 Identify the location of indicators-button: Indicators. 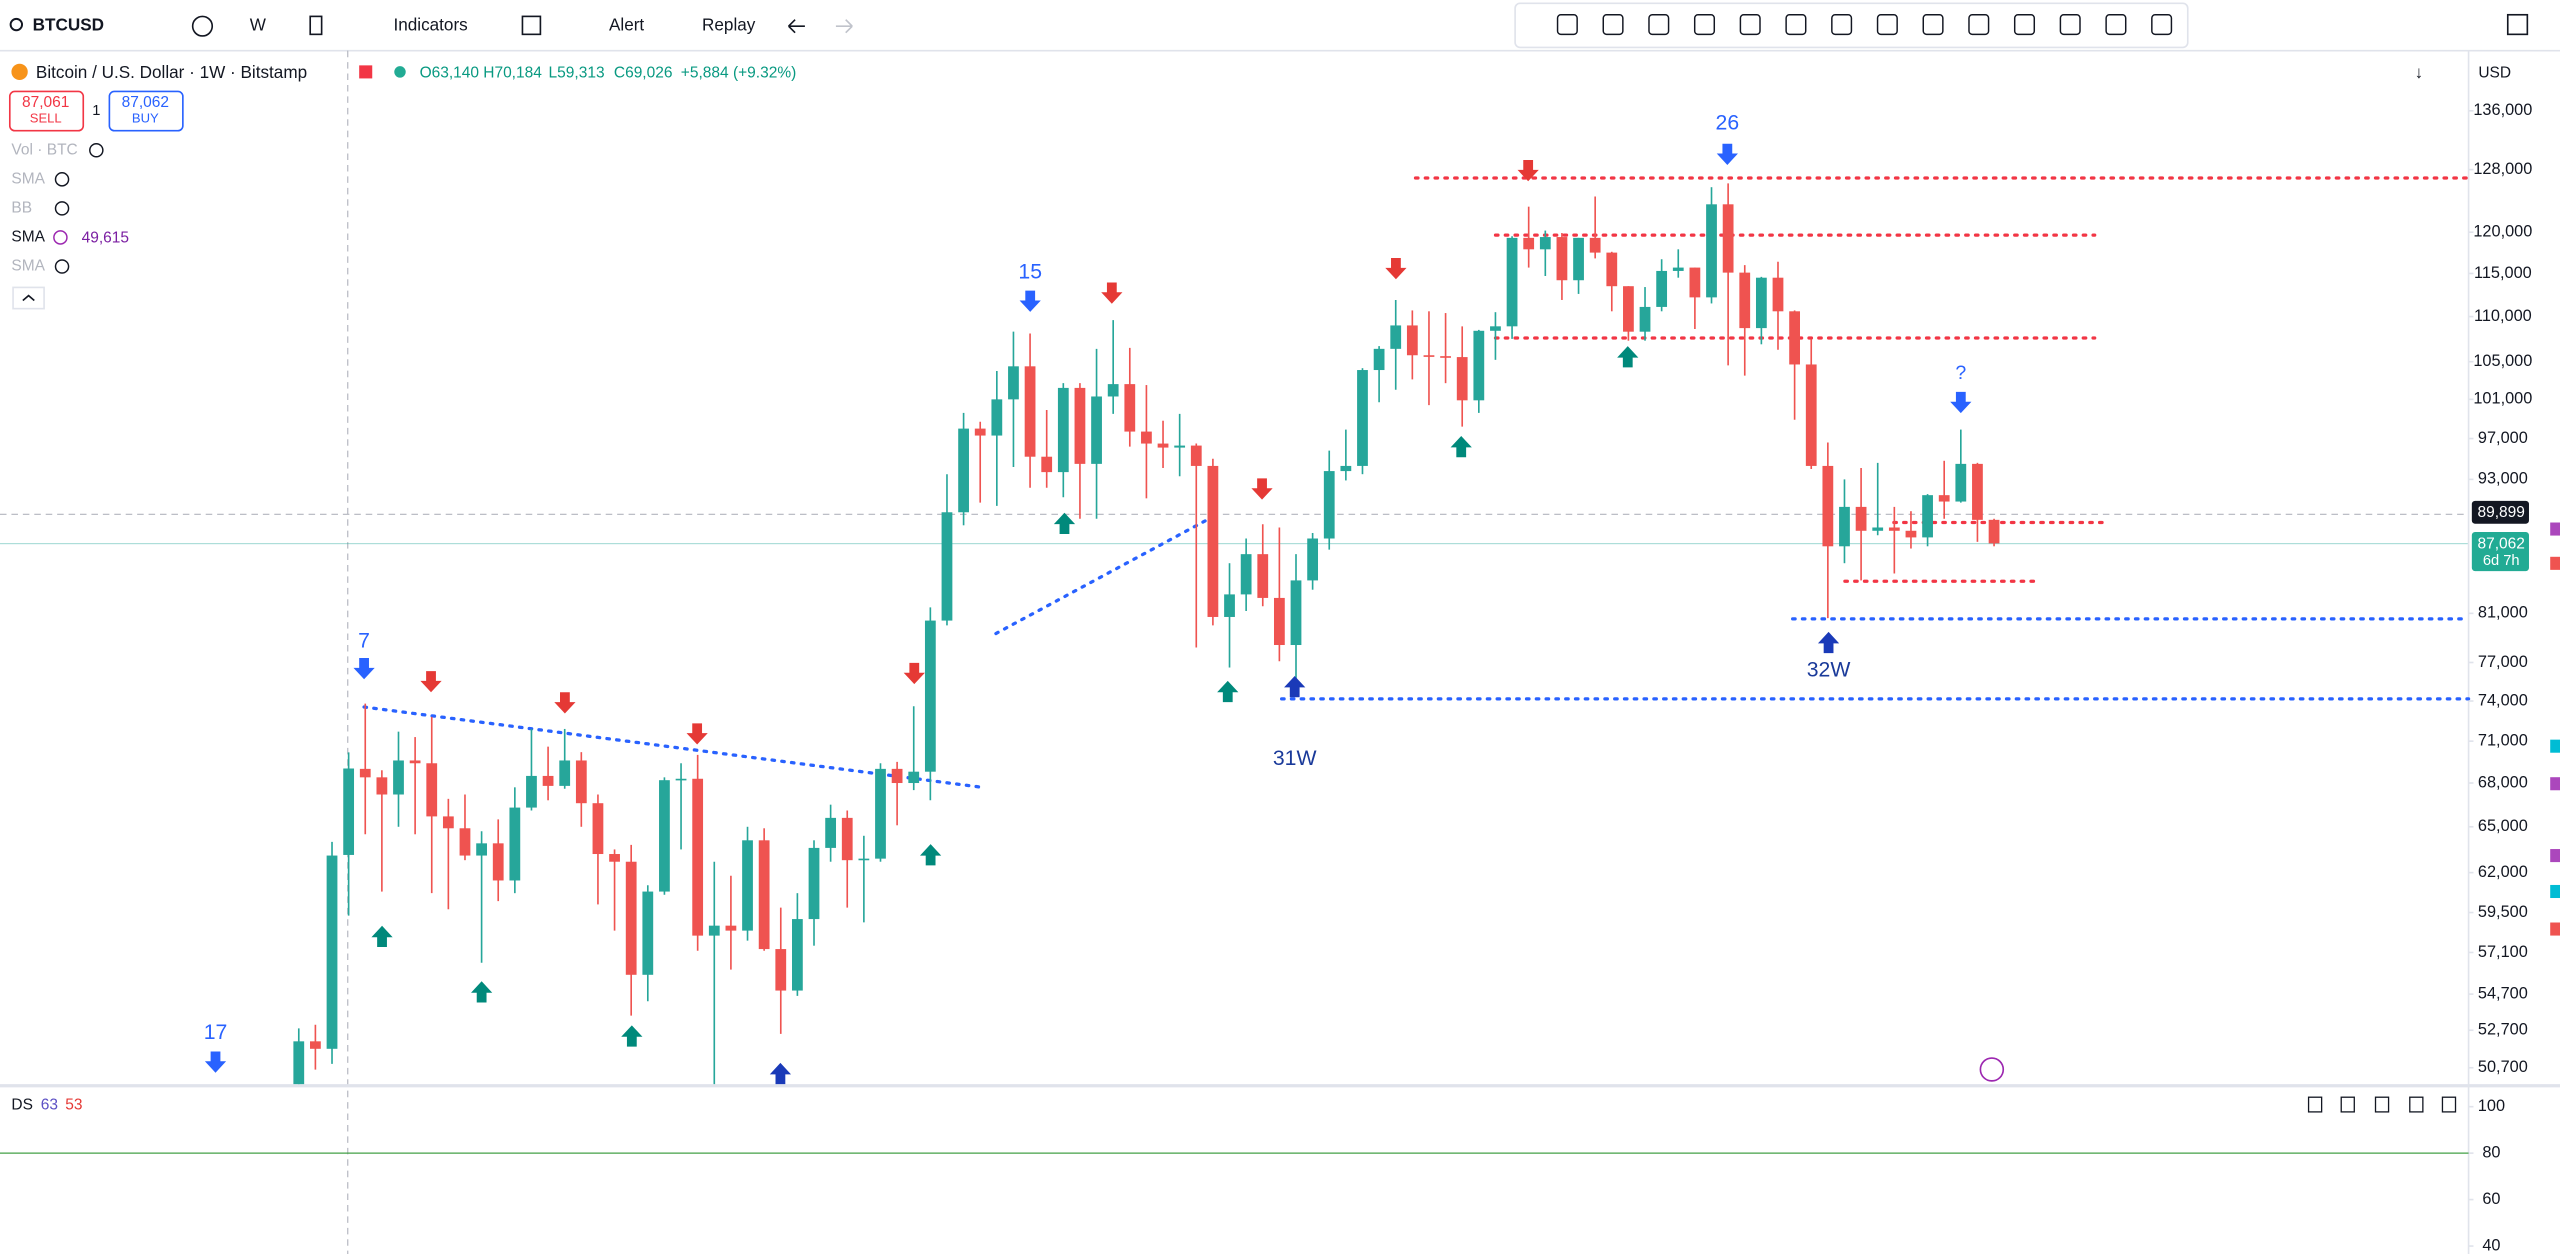
(430, 25).